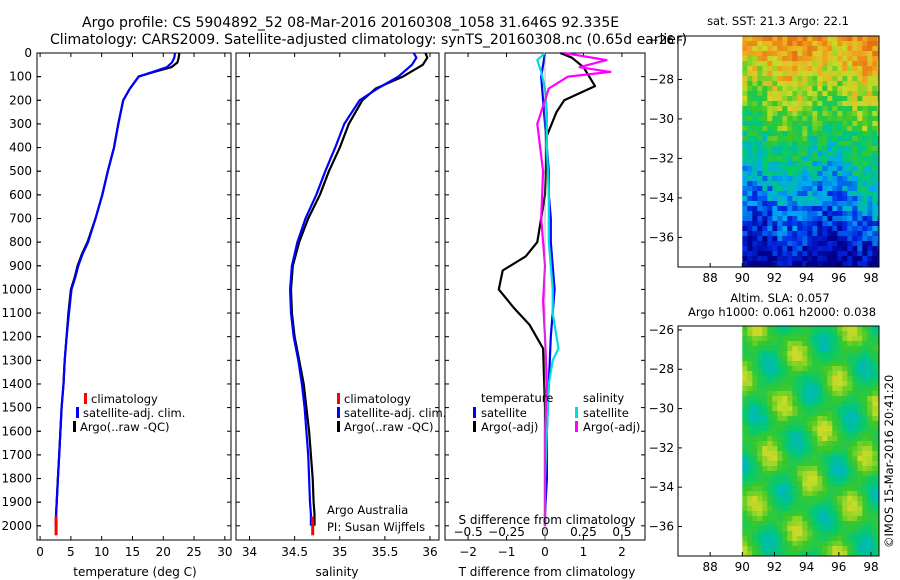 This screenshot has width=900, height=580. What do you see at coordinates (20, 266) in the screenshot?
I see `y-tick-label: 900` at bounding box center [20, 266].